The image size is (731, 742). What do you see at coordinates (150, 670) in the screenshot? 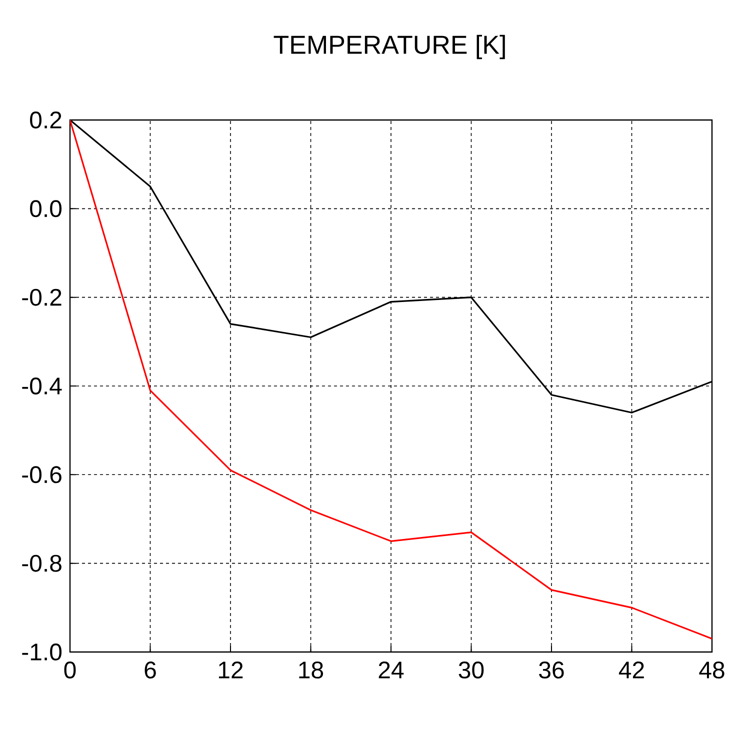
I see `x-tick-label: 6` at bounding box center [150, 670].